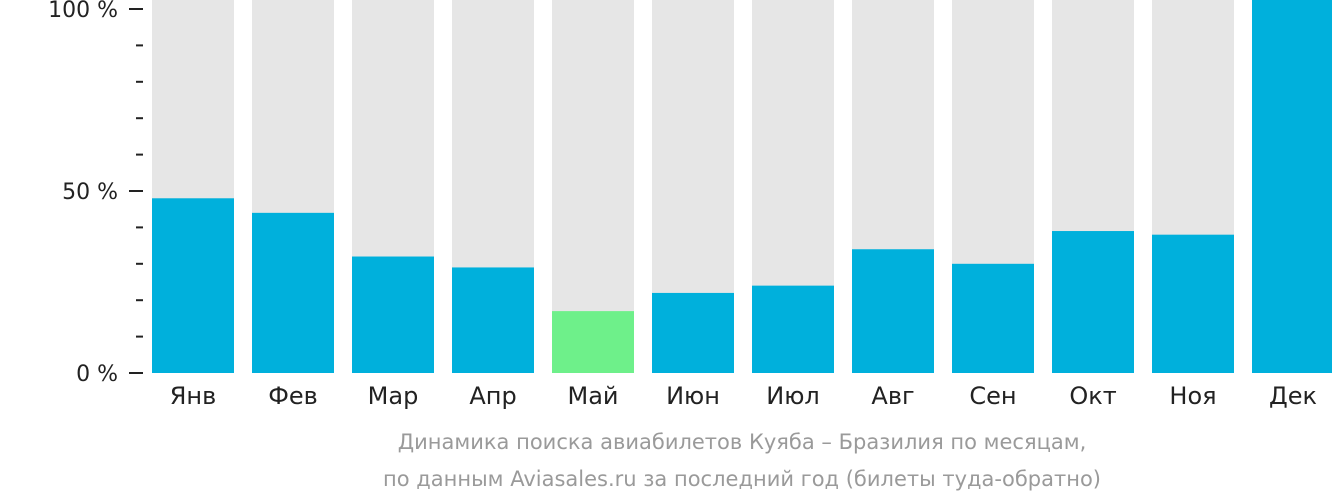 The image size is (1332, 502). What do you see at coordinates (593, 186) in the screenshot?
I see `bar-track` at bounding box center [593, 186].